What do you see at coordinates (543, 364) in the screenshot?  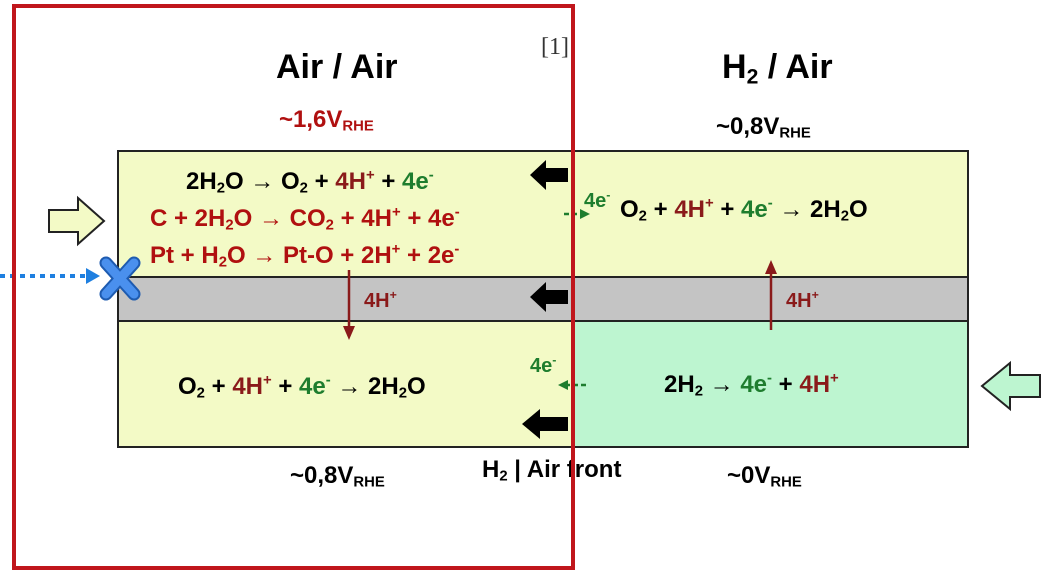 I see `electron-label-bottom: 4e-` at bounding box center [543, 364].